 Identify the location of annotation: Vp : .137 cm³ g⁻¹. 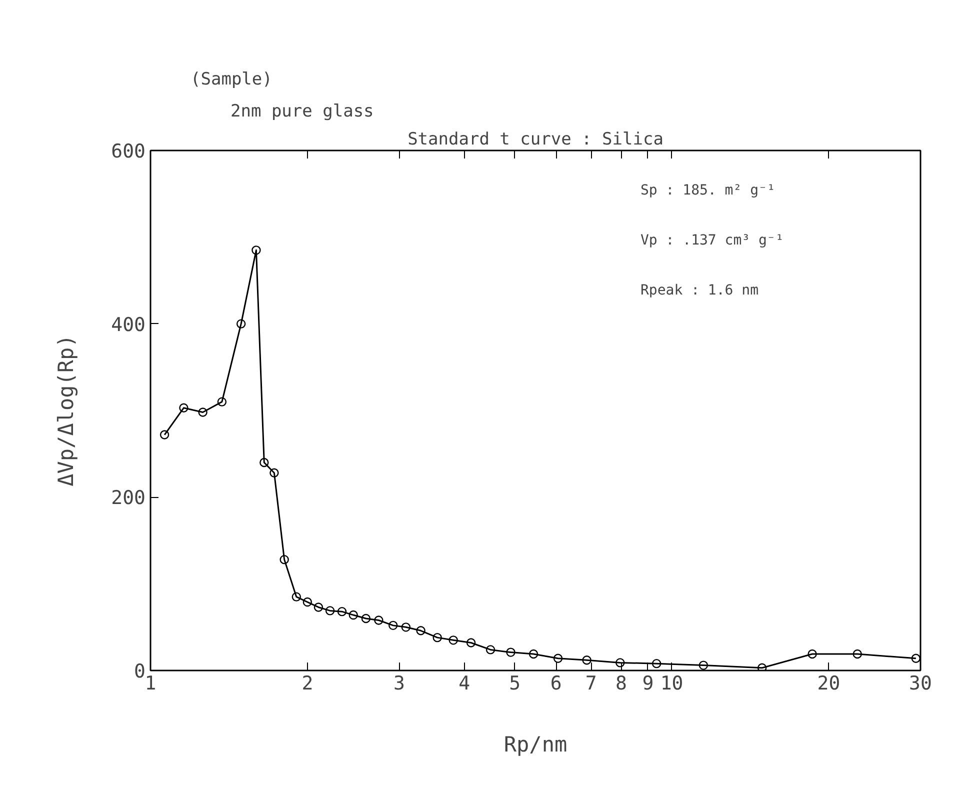
(712, 240).